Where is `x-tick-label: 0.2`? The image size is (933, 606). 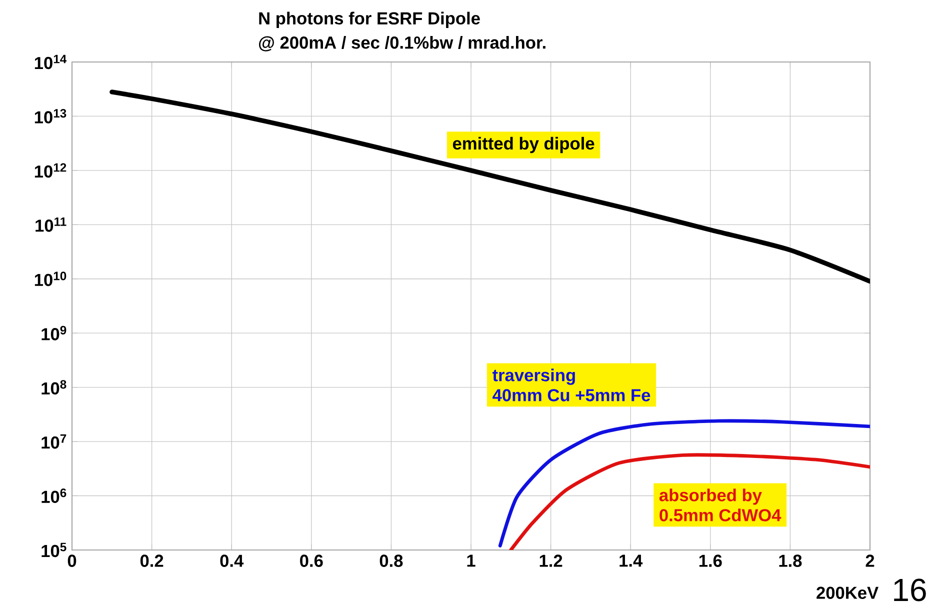
x-tick-label: 0.2 is located at coordinates (152, 560).